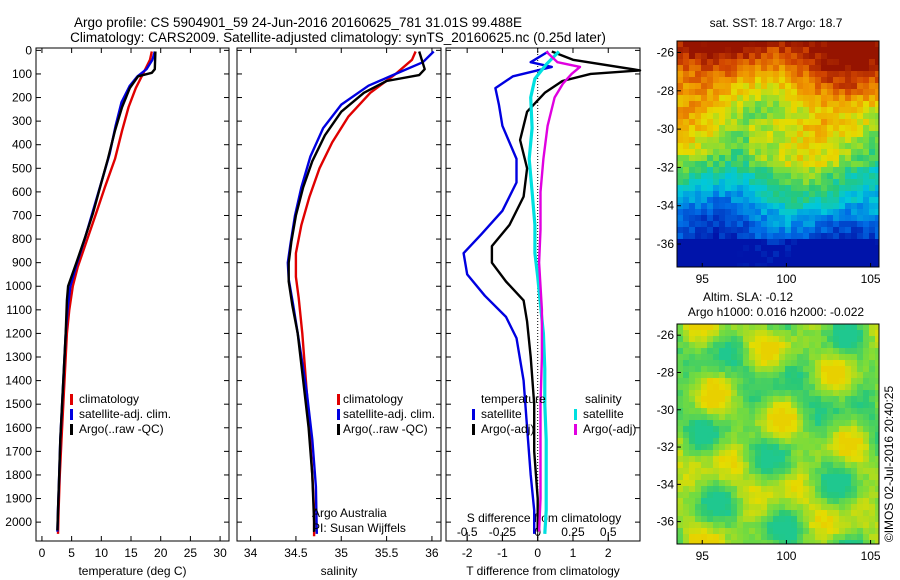 This screenshot has height=580, width=900. What do you see at coordinates (296, 553) in the screenshot?
I see `x-tick-label: 34.5` at bounding box center [296, 553].